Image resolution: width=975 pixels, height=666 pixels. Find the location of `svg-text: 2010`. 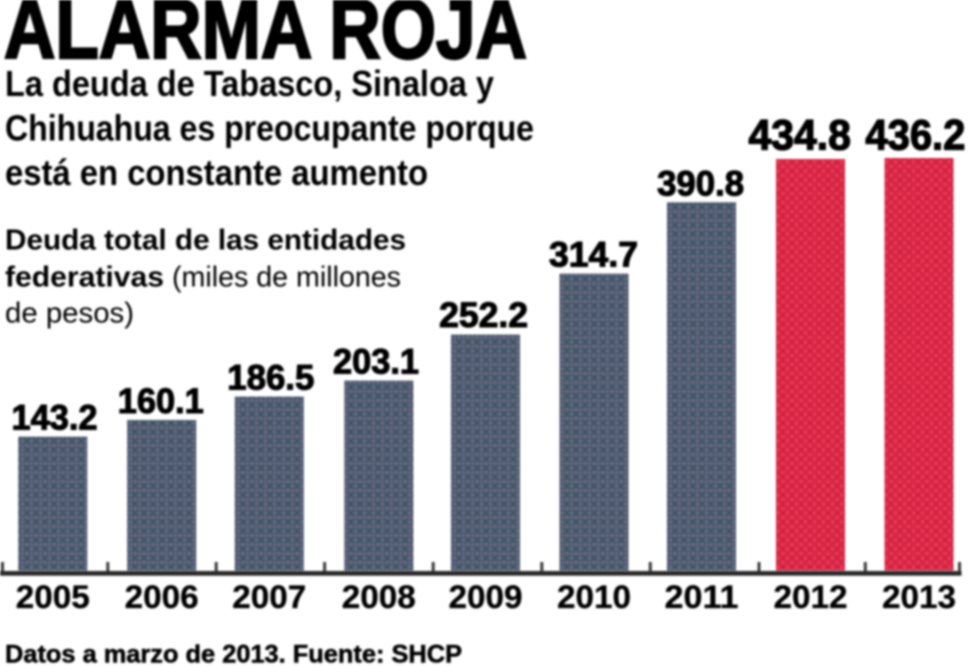

svg-text: 2010 is located at coordinates (594, 597).